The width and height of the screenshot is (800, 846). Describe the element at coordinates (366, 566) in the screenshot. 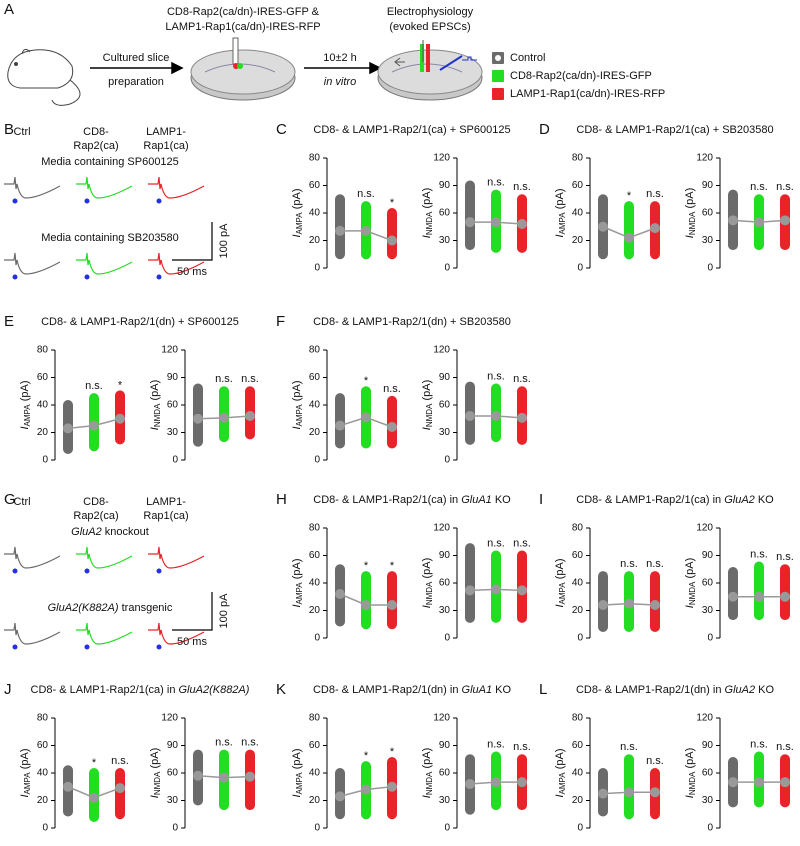

I see `significance-label: *` at that location.